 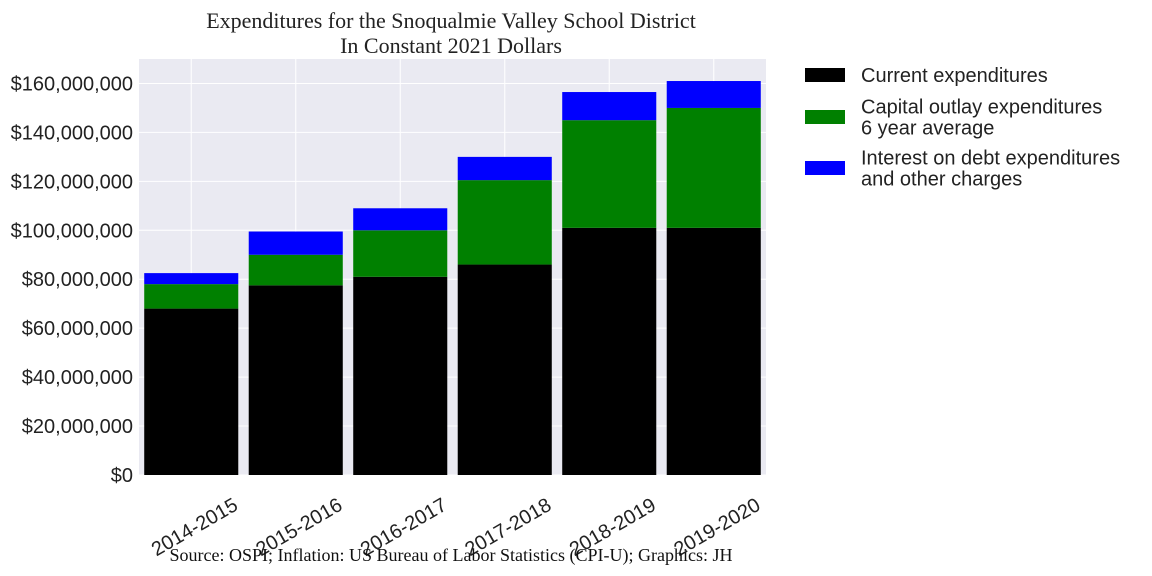 I want to click on y-tick-label: $100,000,000, so click(x=72, y=231).